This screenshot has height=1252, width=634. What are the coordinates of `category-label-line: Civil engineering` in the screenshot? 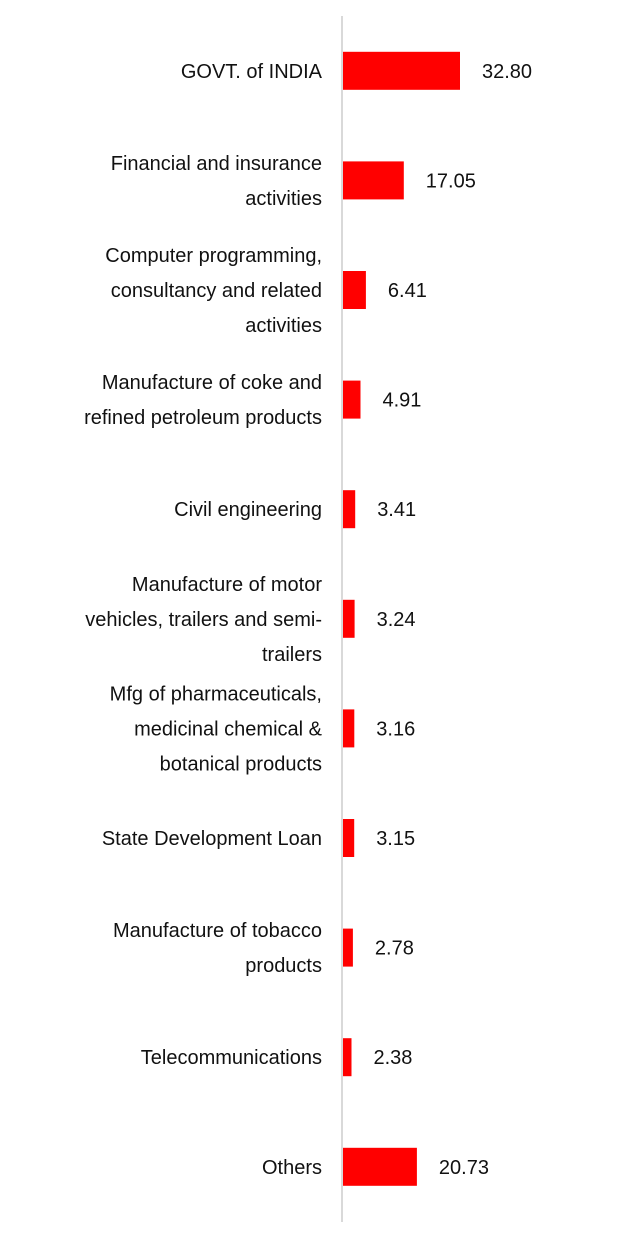 It's located at (248, 510).